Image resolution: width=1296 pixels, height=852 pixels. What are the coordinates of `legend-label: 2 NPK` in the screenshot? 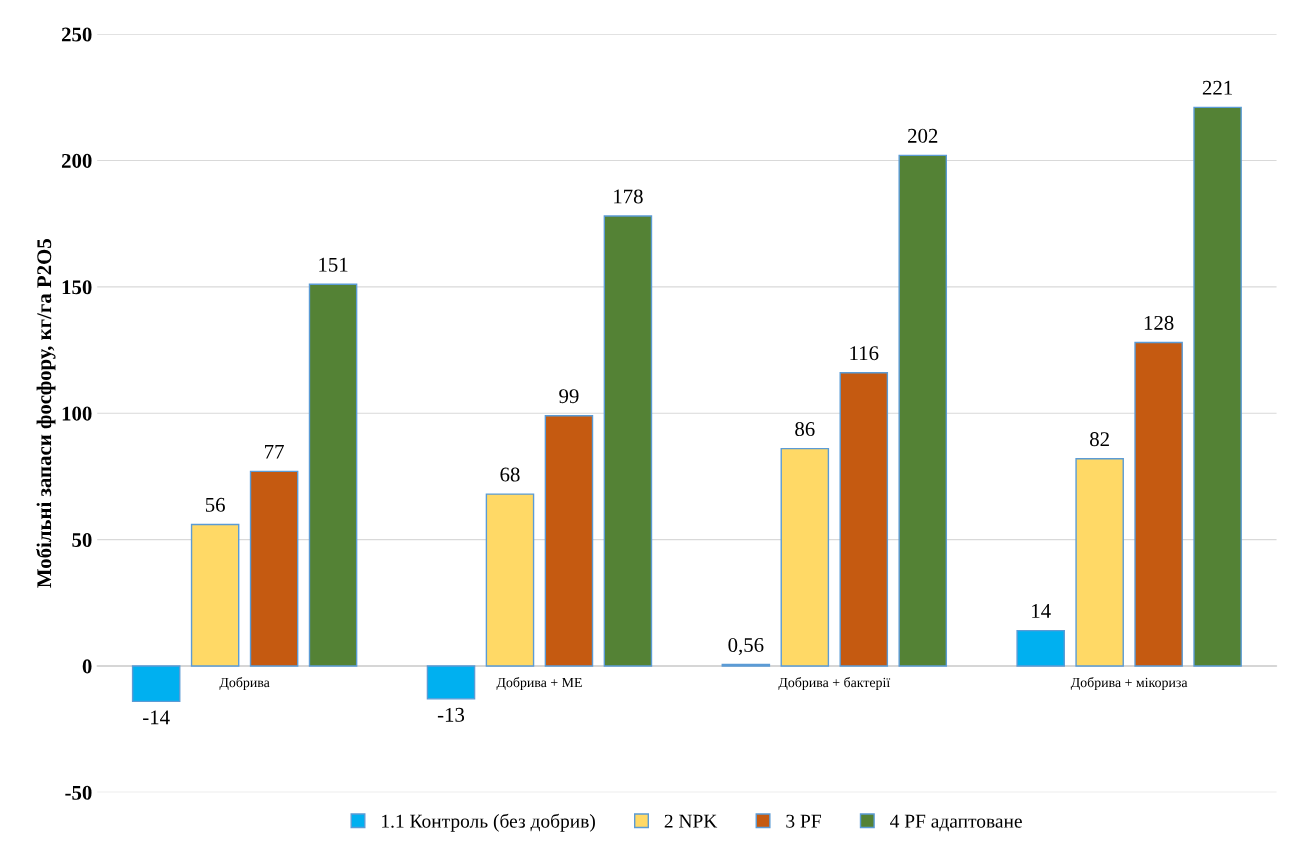 It's located at (691, 821).